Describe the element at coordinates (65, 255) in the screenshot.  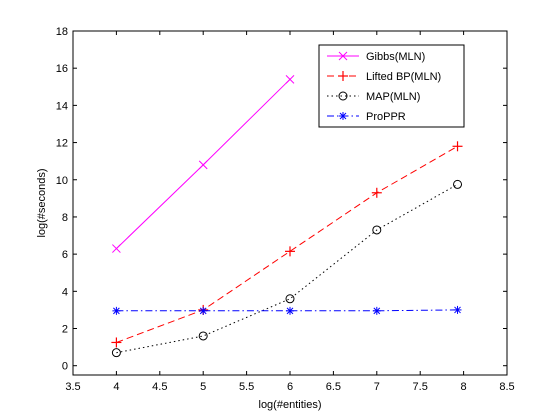
I see `y-tick-label: 6` at that location.